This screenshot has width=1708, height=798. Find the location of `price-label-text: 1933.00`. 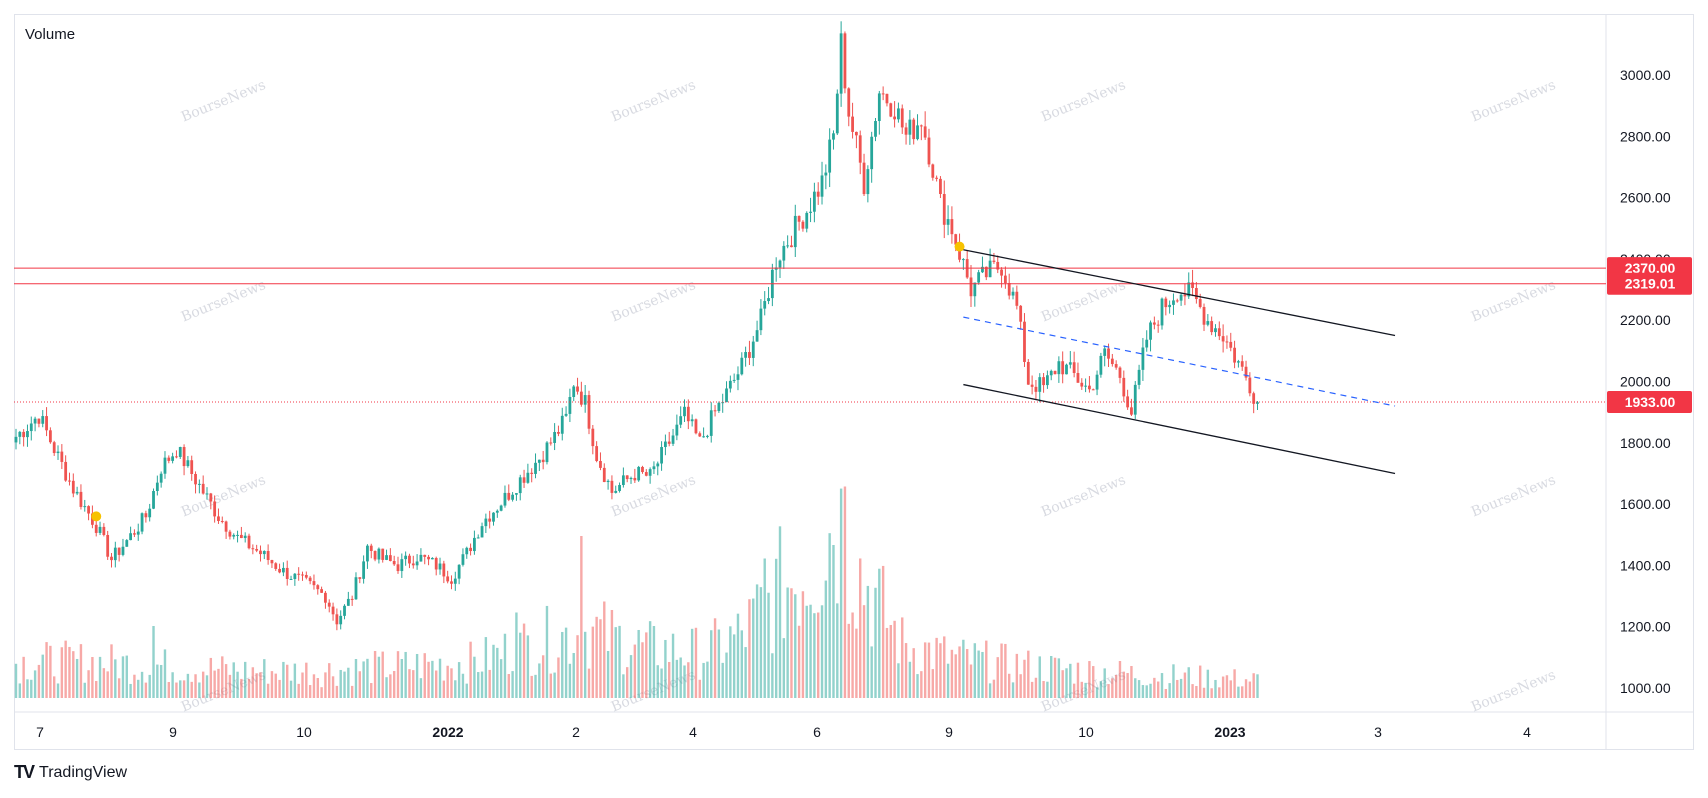

price-label-text: 1933.00 is located at coordinates (1650, 402).